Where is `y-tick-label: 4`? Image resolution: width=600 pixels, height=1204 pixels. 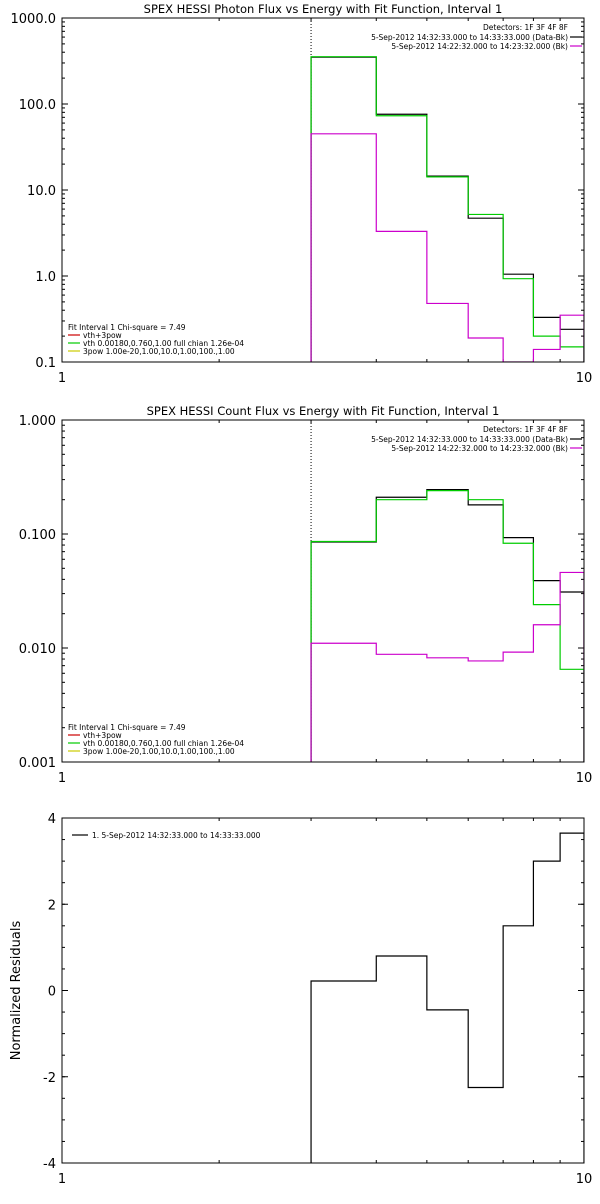
y-tick-label: 4 is located at coordinates (52, 819).